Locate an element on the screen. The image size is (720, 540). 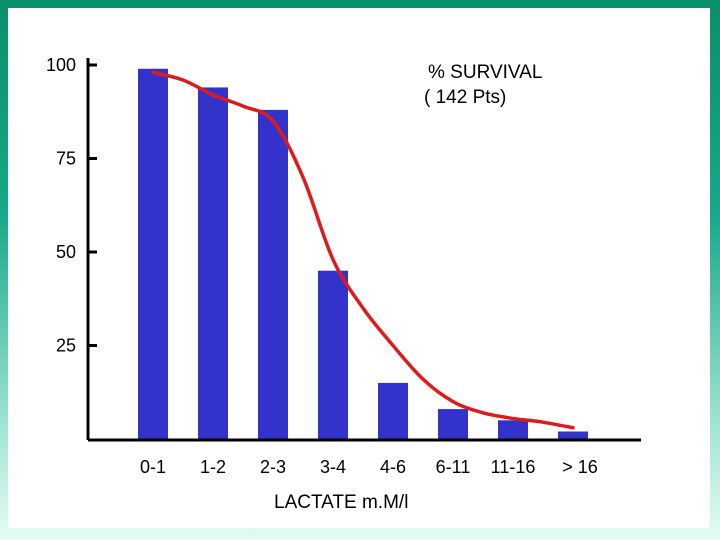
y-tick-label-75: 75 is located at coordinates (66, 159).